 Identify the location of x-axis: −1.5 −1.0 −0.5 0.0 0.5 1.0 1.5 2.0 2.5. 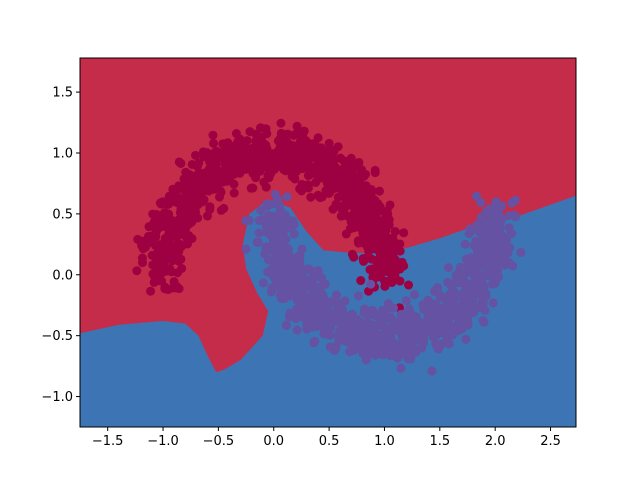
(326, 438).